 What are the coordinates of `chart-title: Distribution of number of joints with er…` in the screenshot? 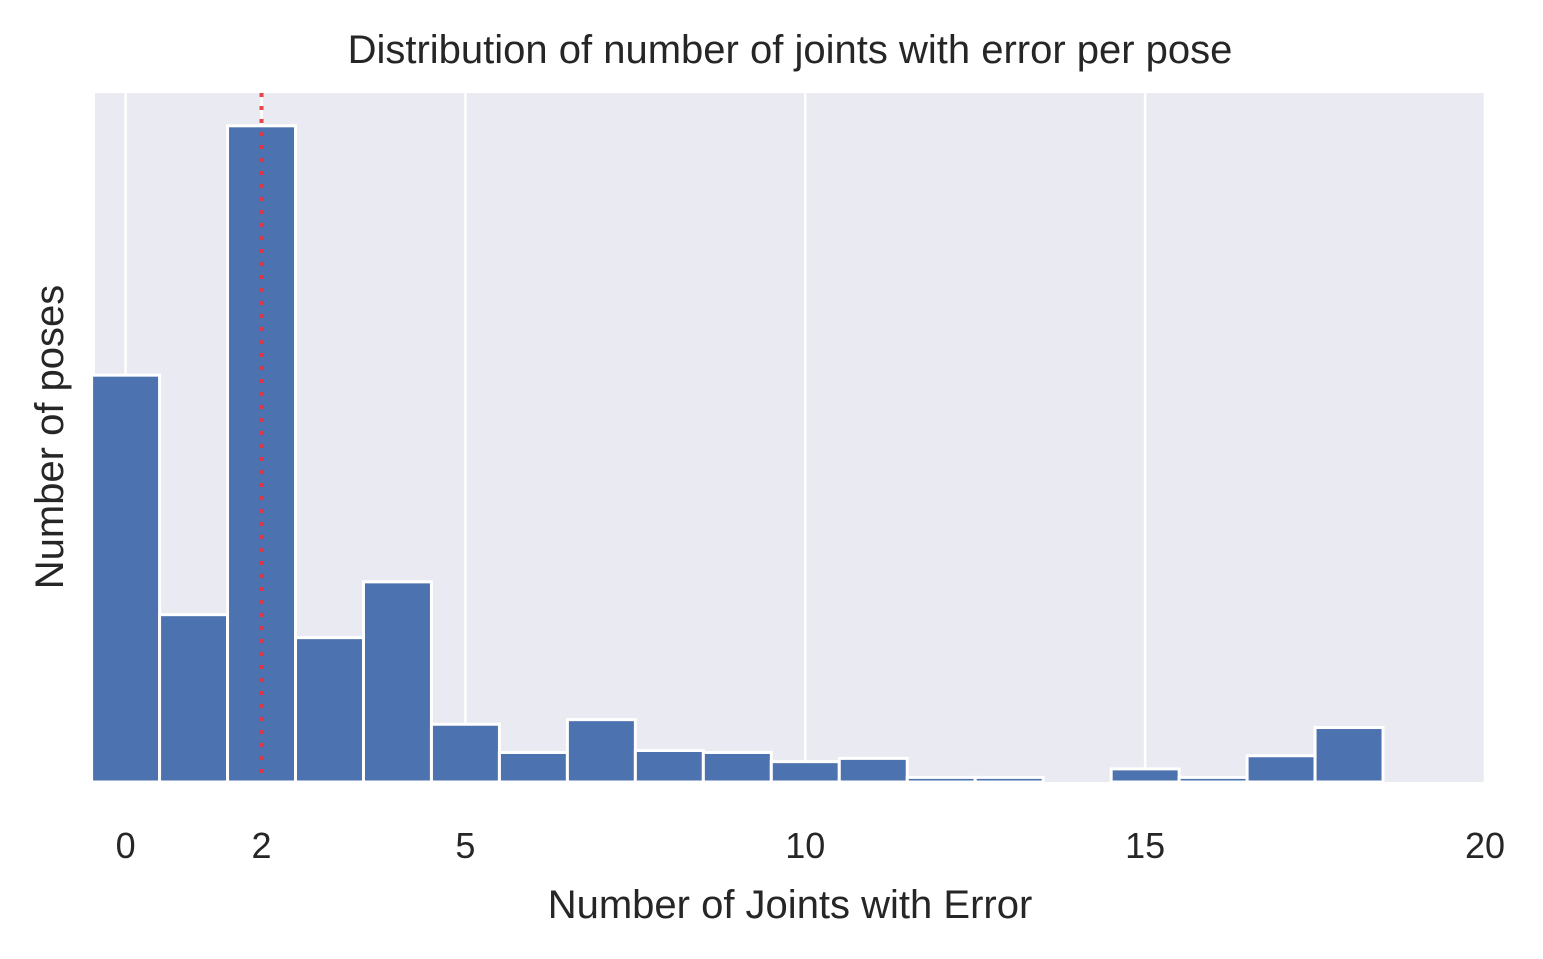 It's located at (790, 50).